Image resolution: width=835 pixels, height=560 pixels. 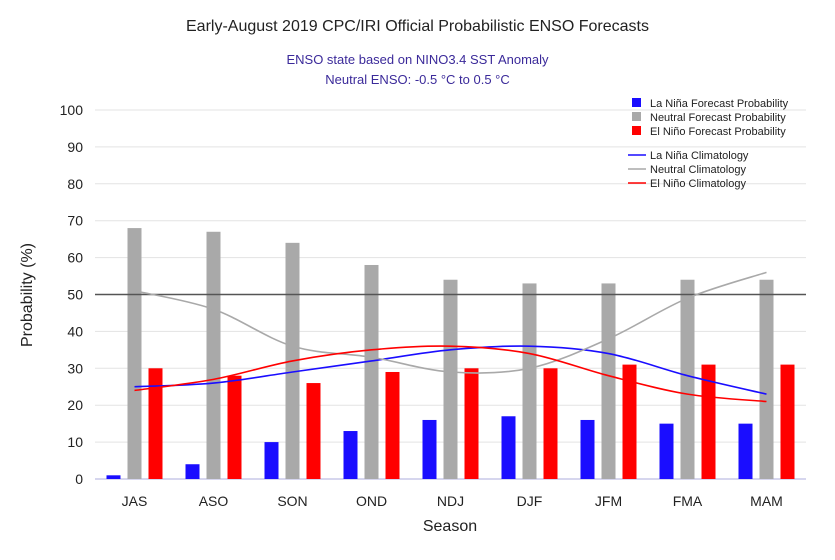 I want to click on legend-label: Neutral Climatology, so click(x=698, y=170).